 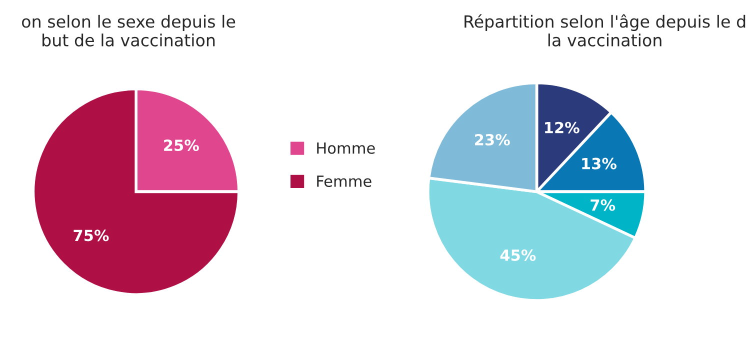 What do you see at coordinates (599, 164) in the screenshot?
I see `data-label: 13%` at bounding box center [599, 164].